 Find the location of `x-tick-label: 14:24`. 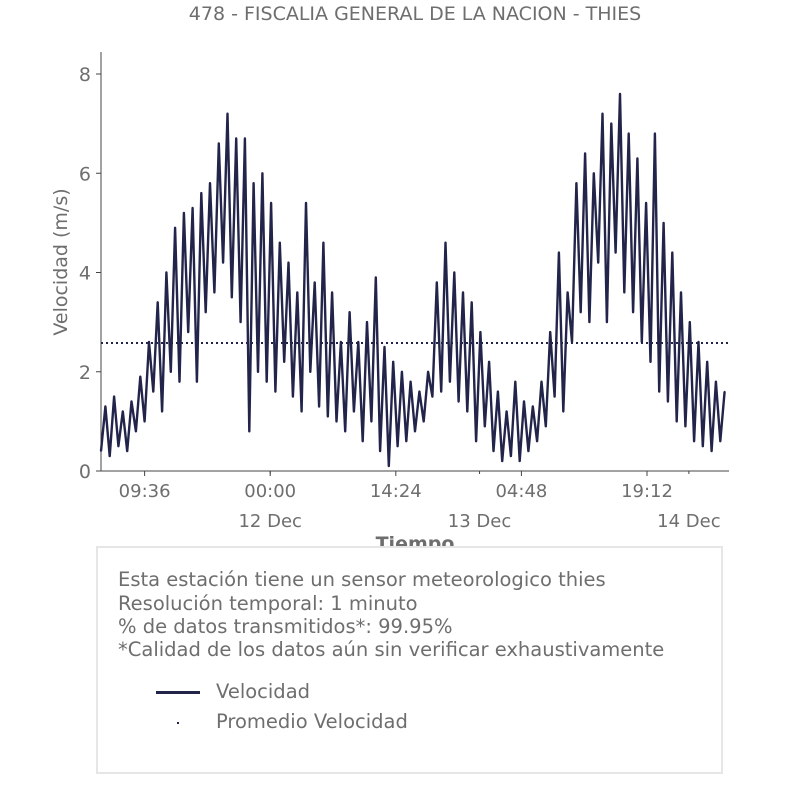

x-tick-label: 14:24 is located at coordinates (396, 491).